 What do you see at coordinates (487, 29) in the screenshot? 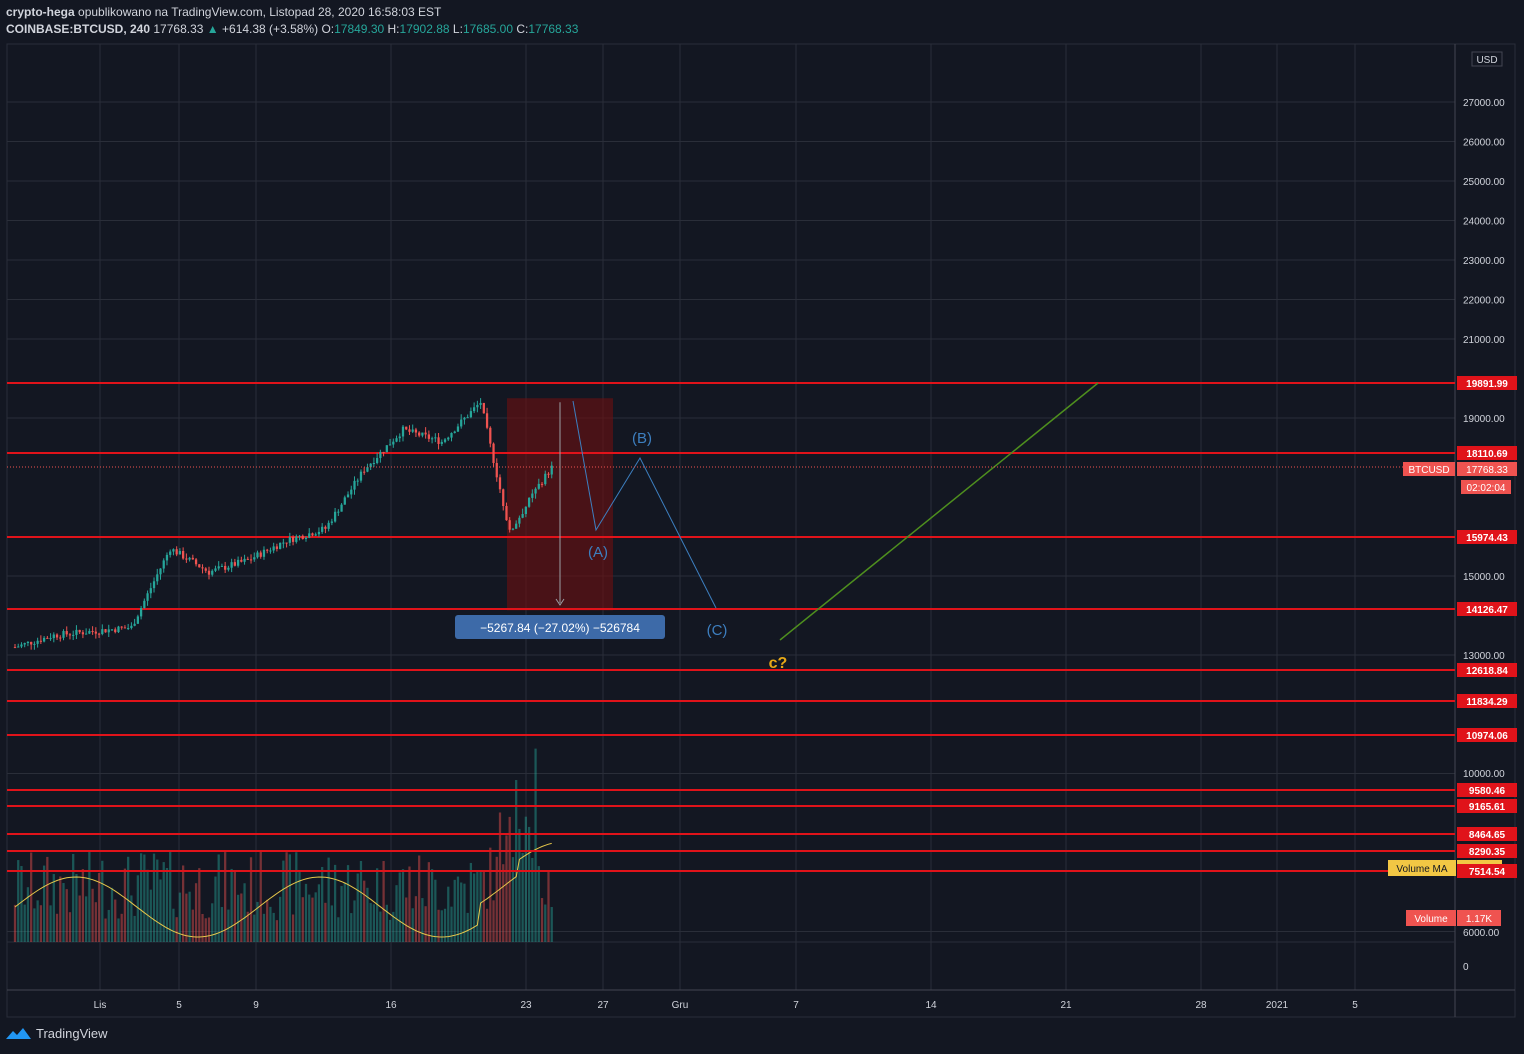
I see `low-value: 17685.00` at bounding box center [487, 29].